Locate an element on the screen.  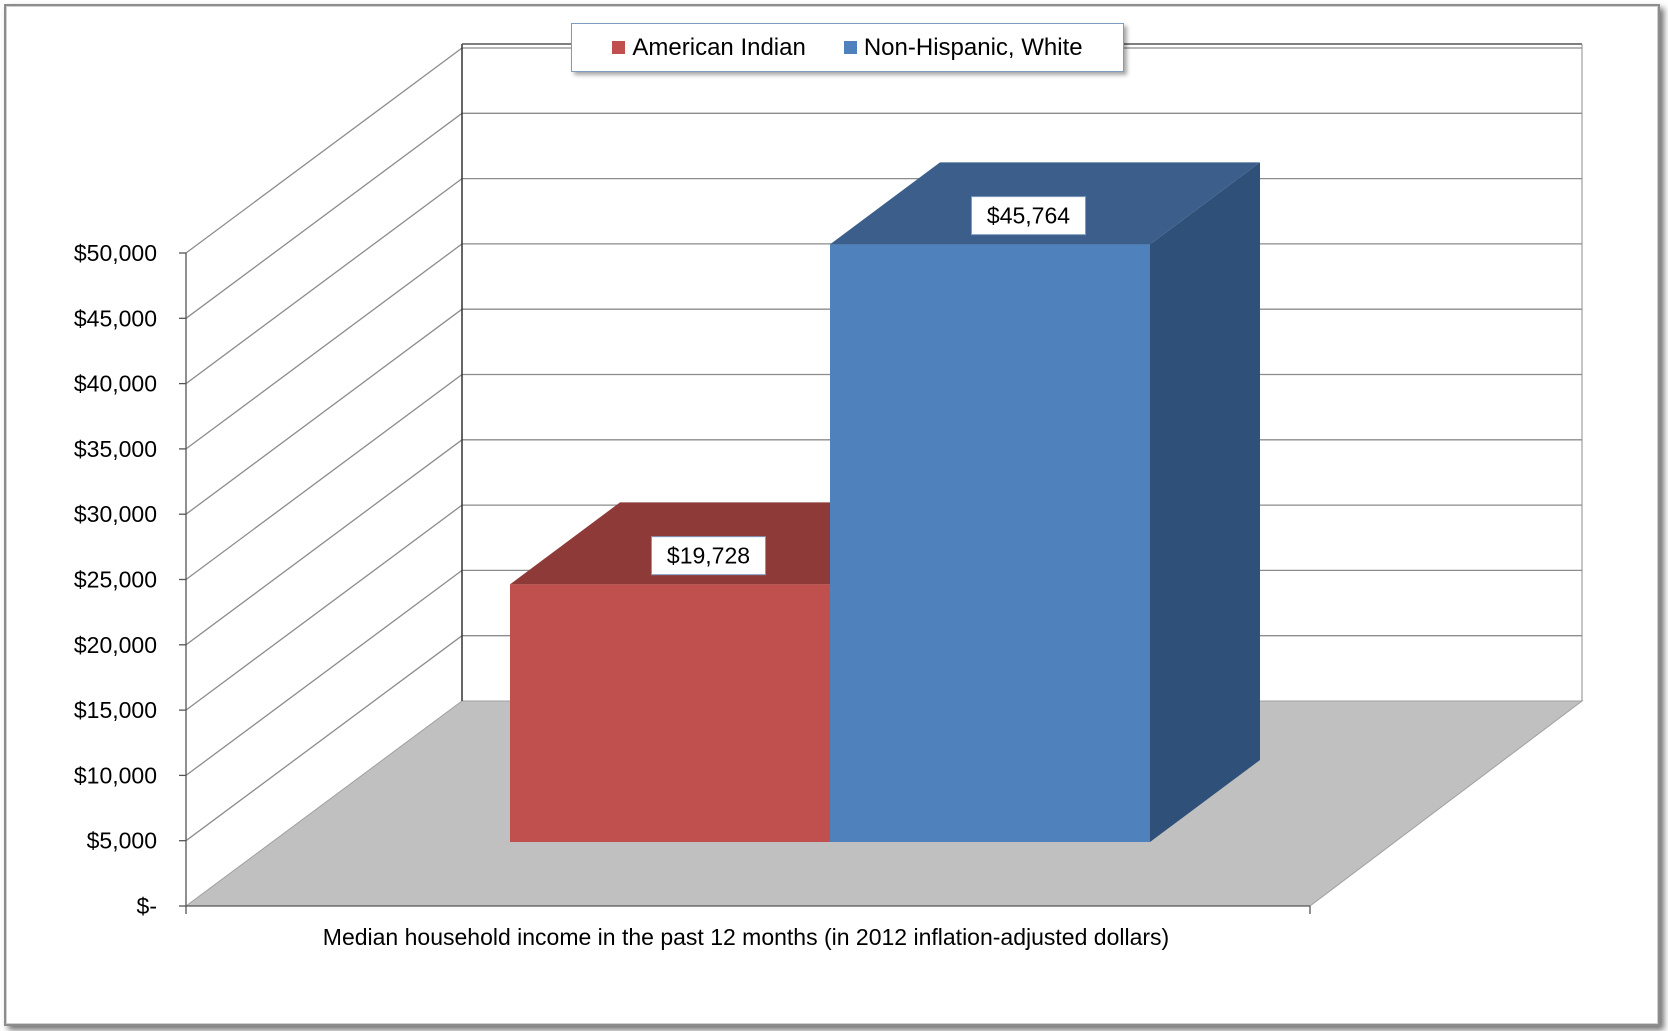
legend-swatch-non-hispanic-white is located at coordinates (850, 47).